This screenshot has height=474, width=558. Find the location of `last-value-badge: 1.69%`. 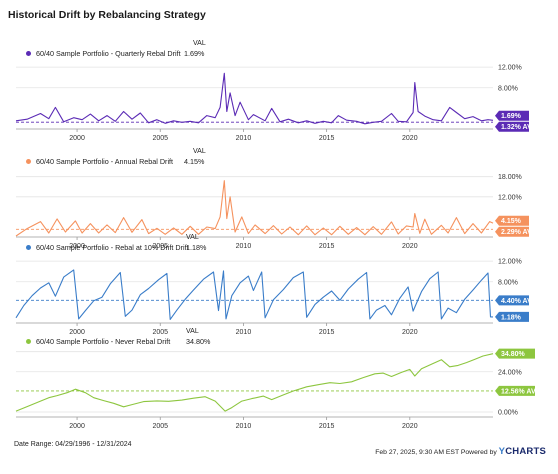

last-value-badge: 1.69% is located at coordinates (512, 115).